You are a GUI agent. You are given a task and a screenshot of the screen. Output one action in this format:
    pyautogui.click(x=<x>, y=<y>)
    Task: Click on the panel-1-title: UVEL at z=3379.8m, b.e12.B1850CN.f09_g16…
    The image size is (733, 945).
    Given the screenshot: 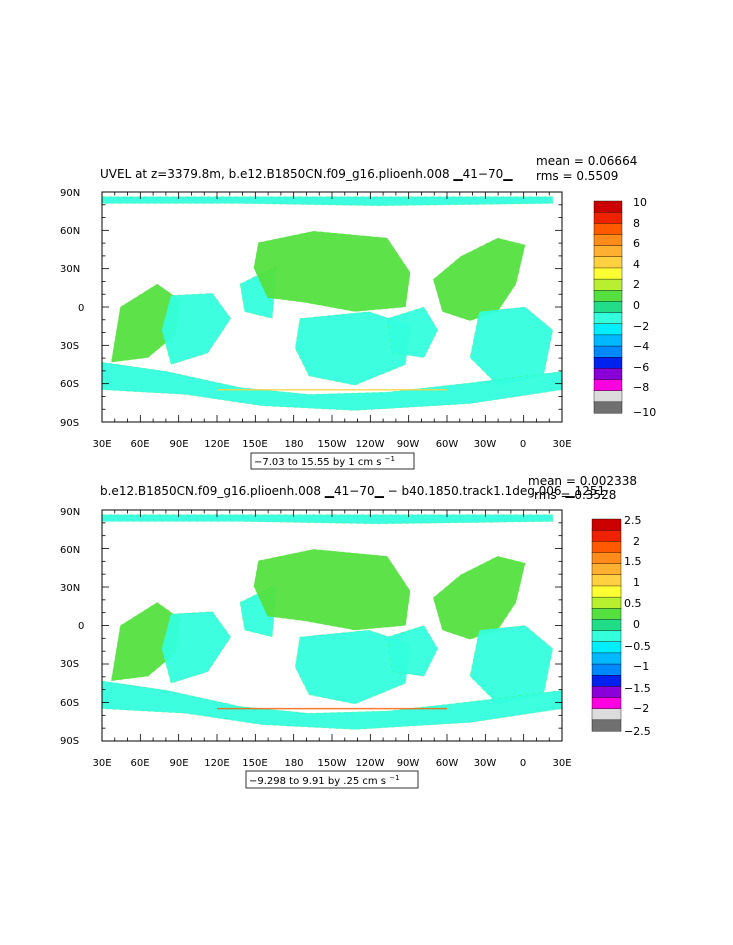 What is the action you would take?
    pyautogui.click(x=306, y=174)
    